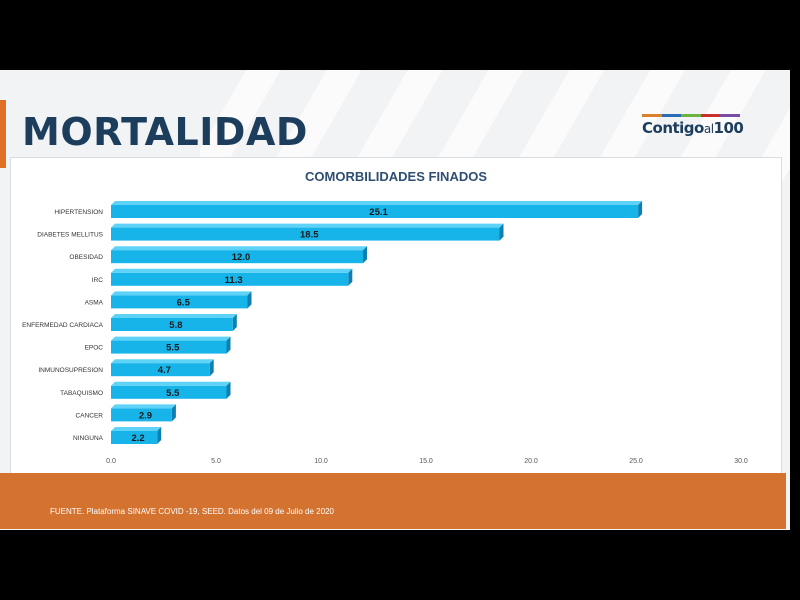 The height and width of the screenshot is (600, 800). Describe the element at coordinates (175, 325) in the screenshot. I see `data-label: 5.8` at that location.